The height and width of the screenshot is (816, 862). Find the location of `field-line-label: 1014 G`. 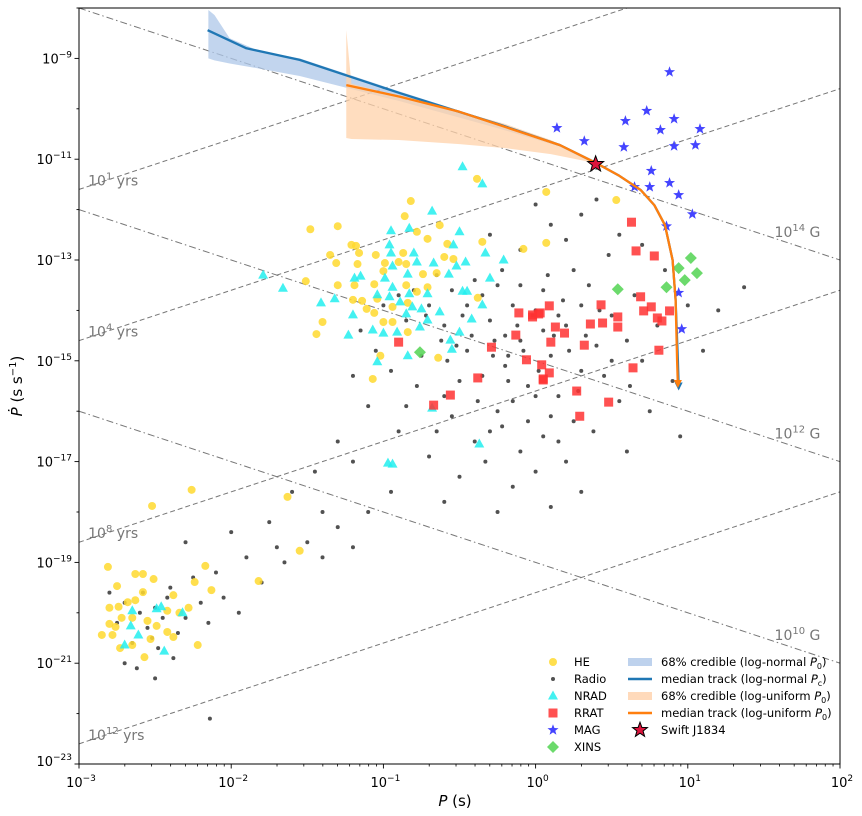

field-line-label: 1014 G is located at coordinates (798, 232).